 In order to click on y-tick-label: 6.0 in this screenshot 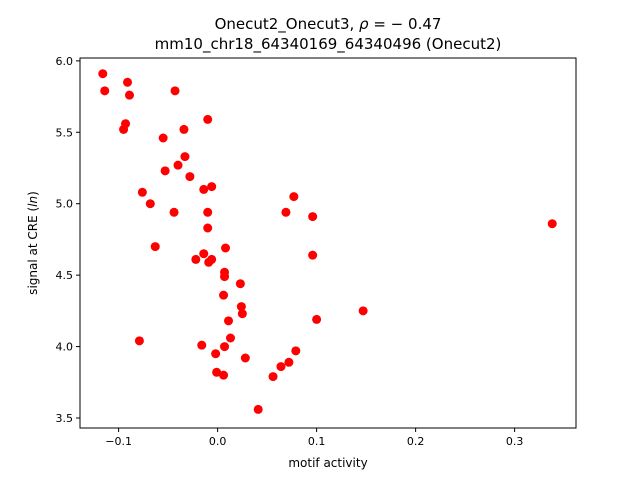, I will do `click(65, 61)`.